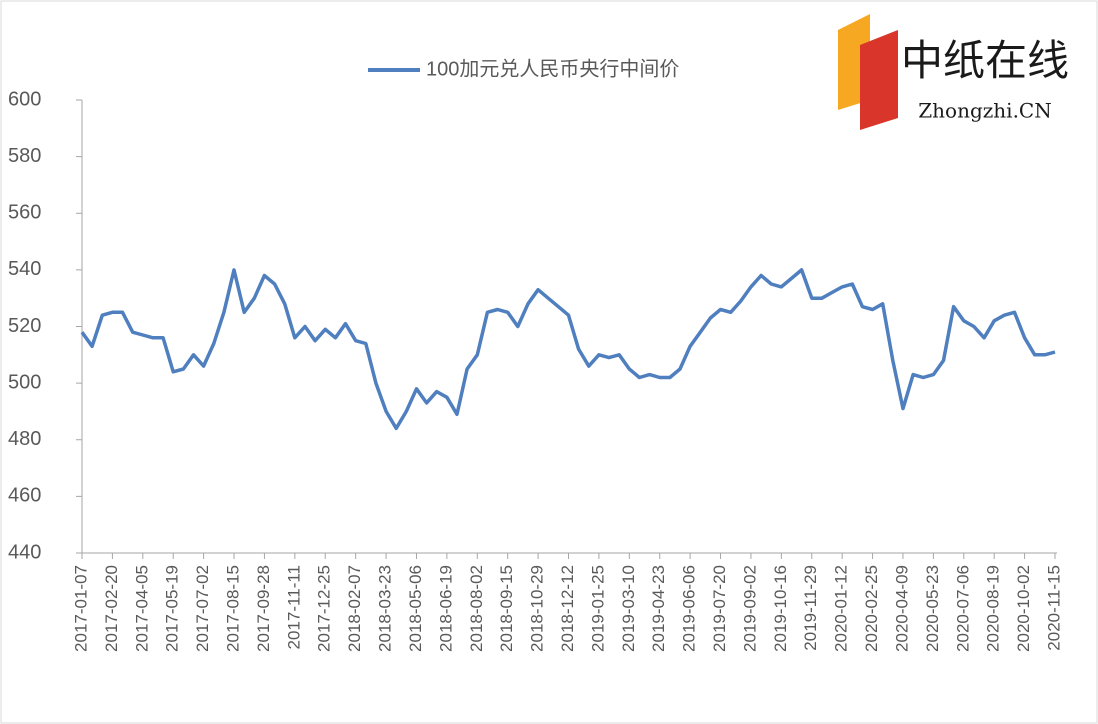 This screenshot has width=1098, height=724. I want to click on x-tick-label: 2018-02-07, so click(354, 608).